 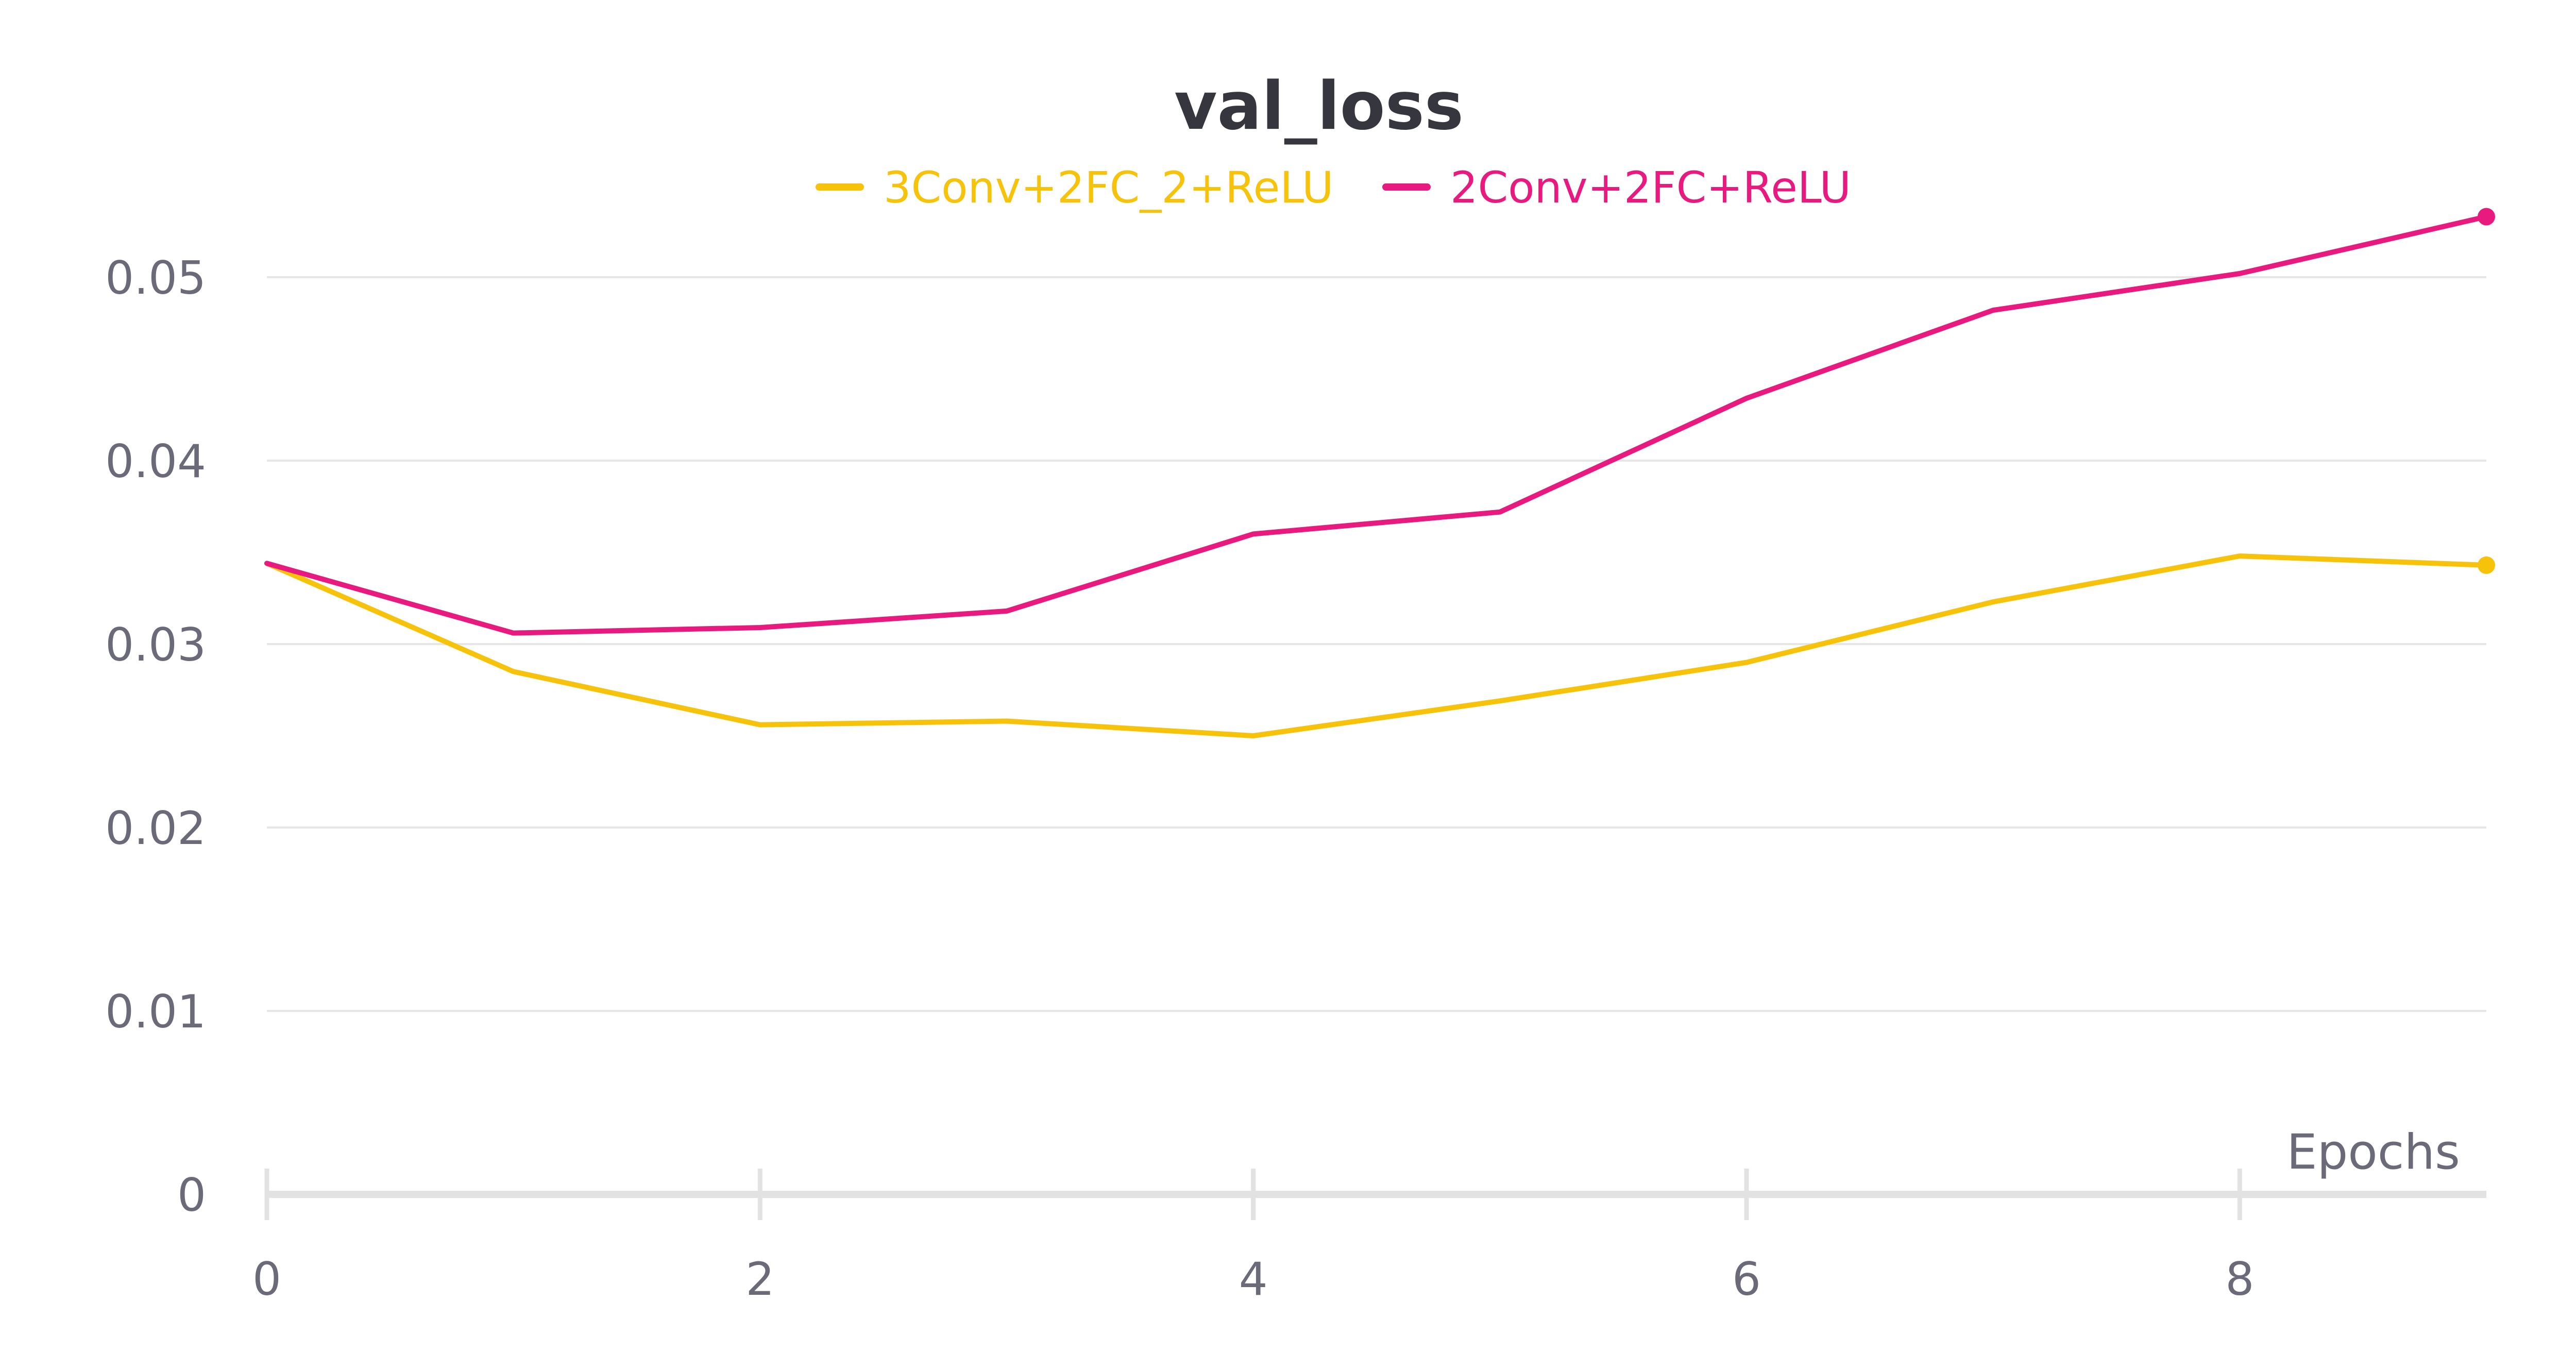 What do you see at coordinates (1253, 1279) in the screenshot?
I see `x-tick-label: 4` at bounding box center [1253, 1279].